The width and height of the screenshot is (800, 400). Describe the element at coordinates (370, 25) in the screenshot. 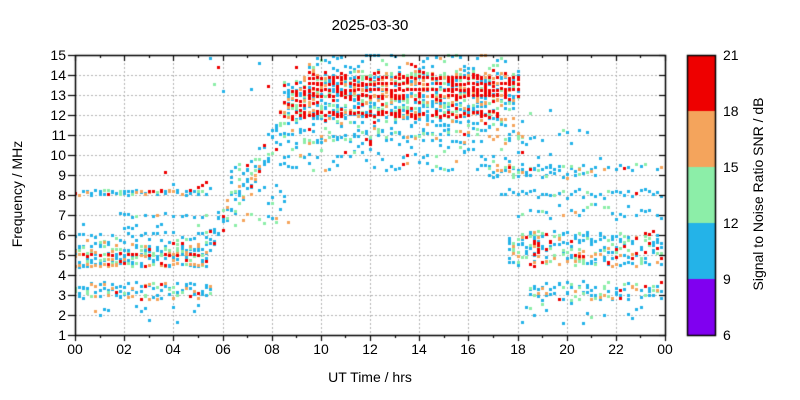

I see `chart-title: 2025-03-30` at that location.